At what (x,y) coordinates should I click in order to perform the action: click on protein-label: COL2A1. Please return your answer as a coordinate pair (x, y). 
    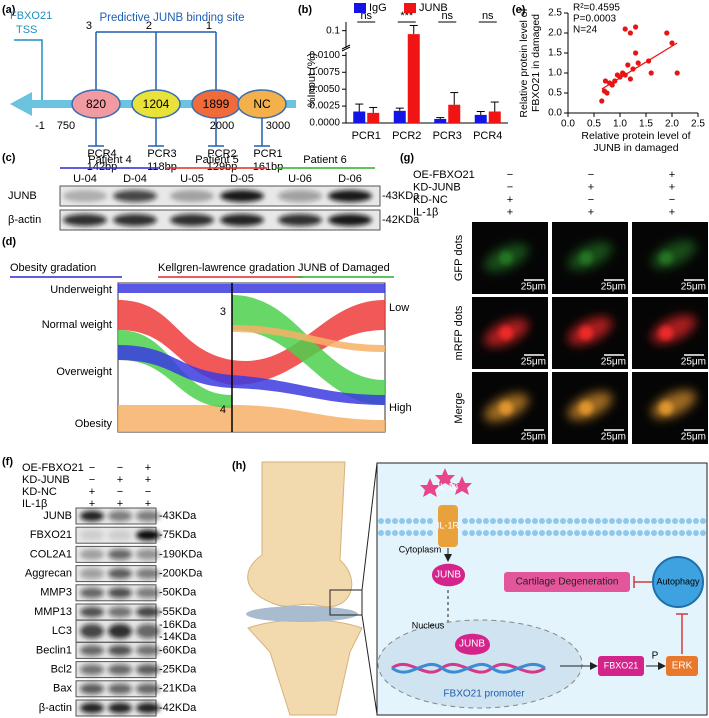
    Looking at the image, I should click on (51, 554).